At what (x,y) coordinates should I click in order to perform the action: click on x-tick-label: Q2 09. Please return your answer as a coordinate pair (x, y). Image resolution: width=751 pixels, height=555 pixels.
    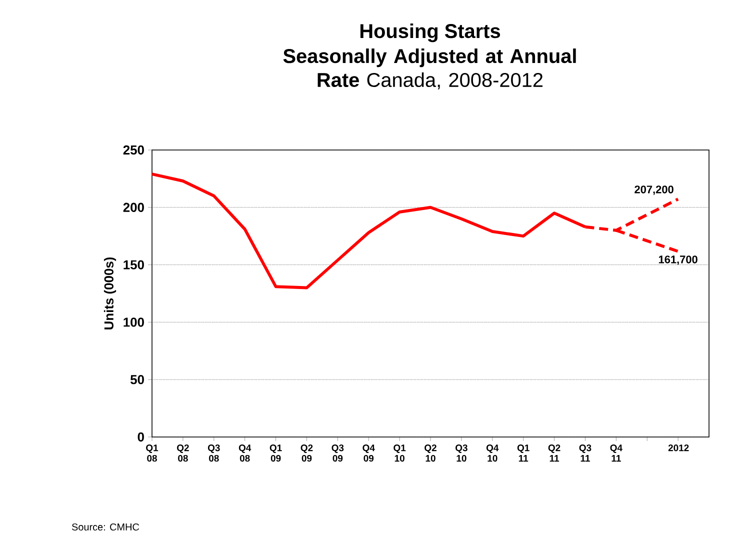
    Looking at the image, I should click on (306, 453).